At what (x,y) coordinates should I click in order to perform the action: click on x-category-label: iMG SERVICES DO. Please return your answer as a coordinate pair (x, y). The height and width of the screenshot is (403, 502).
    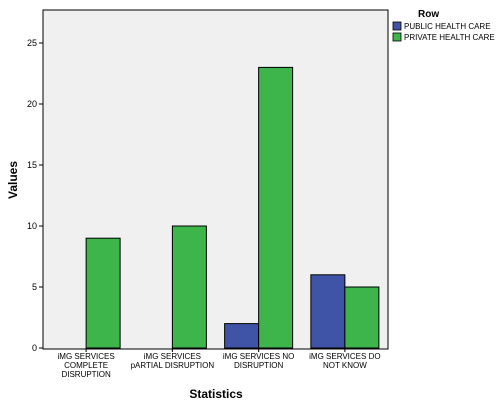
    Looking at the image, I should click on (344, 356).